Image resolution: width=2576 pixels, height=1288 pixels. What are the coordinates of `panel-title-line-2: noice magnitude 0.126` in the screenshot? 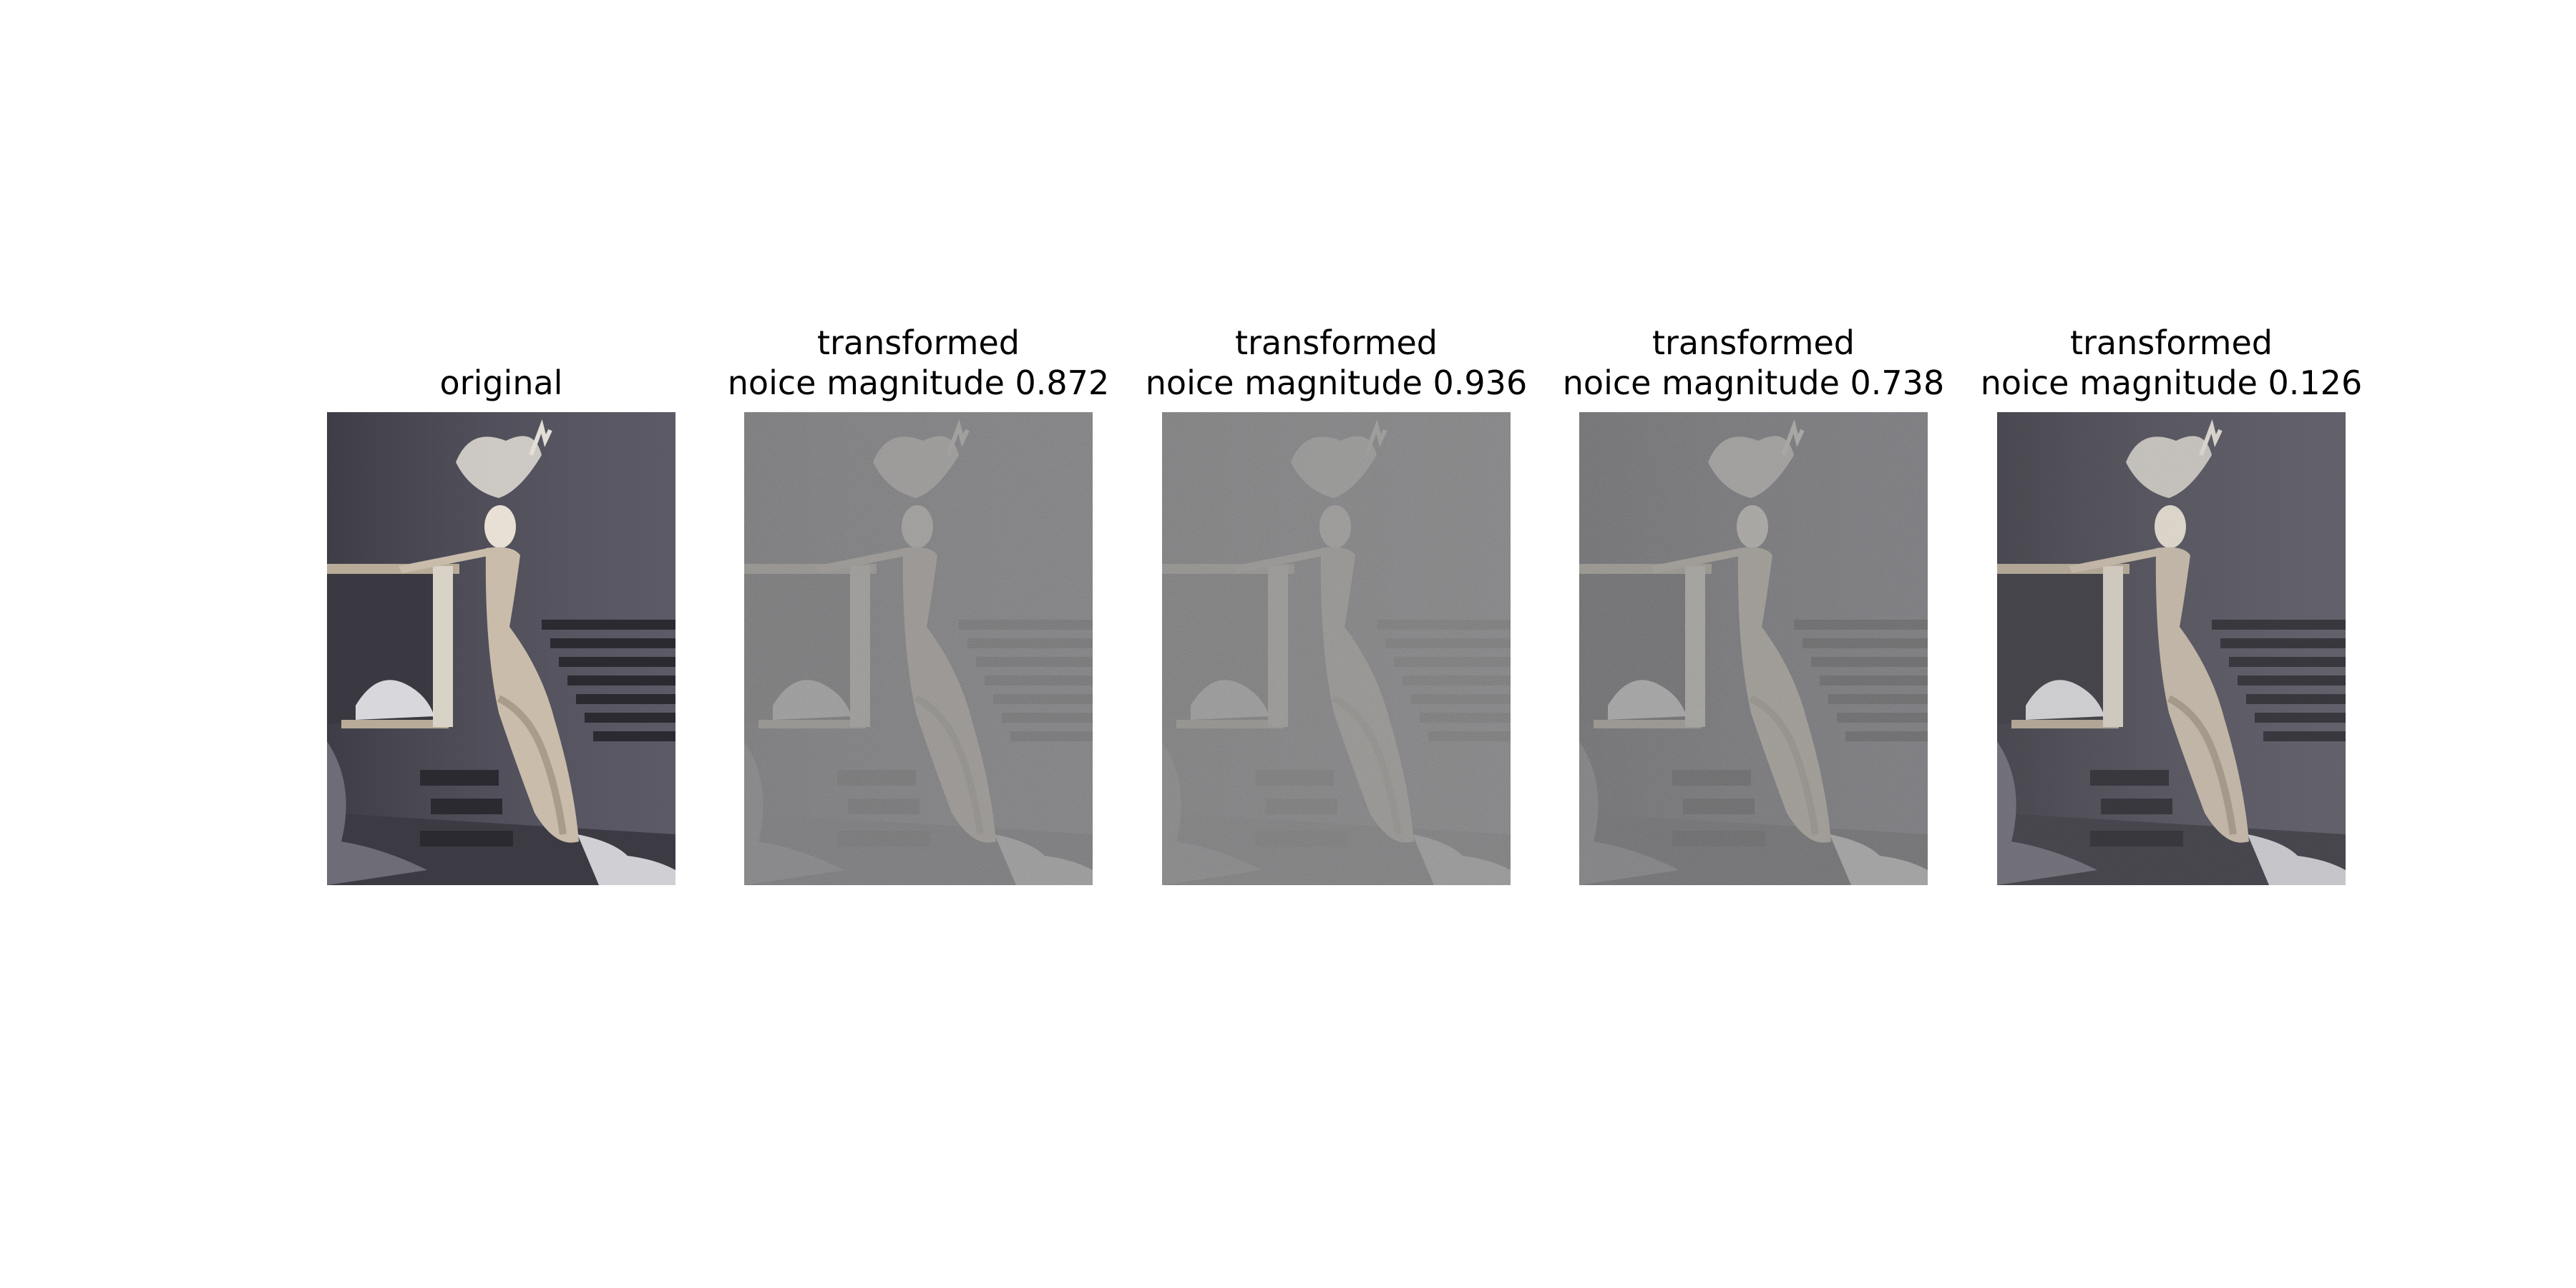 It's located at (2171, 383).